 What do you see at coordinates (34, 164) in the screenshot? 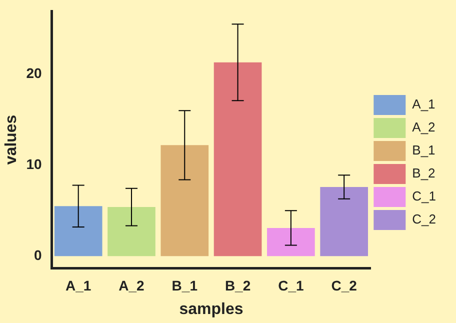
I see `y-tick-label: 10` at bounding box center [34, 164].